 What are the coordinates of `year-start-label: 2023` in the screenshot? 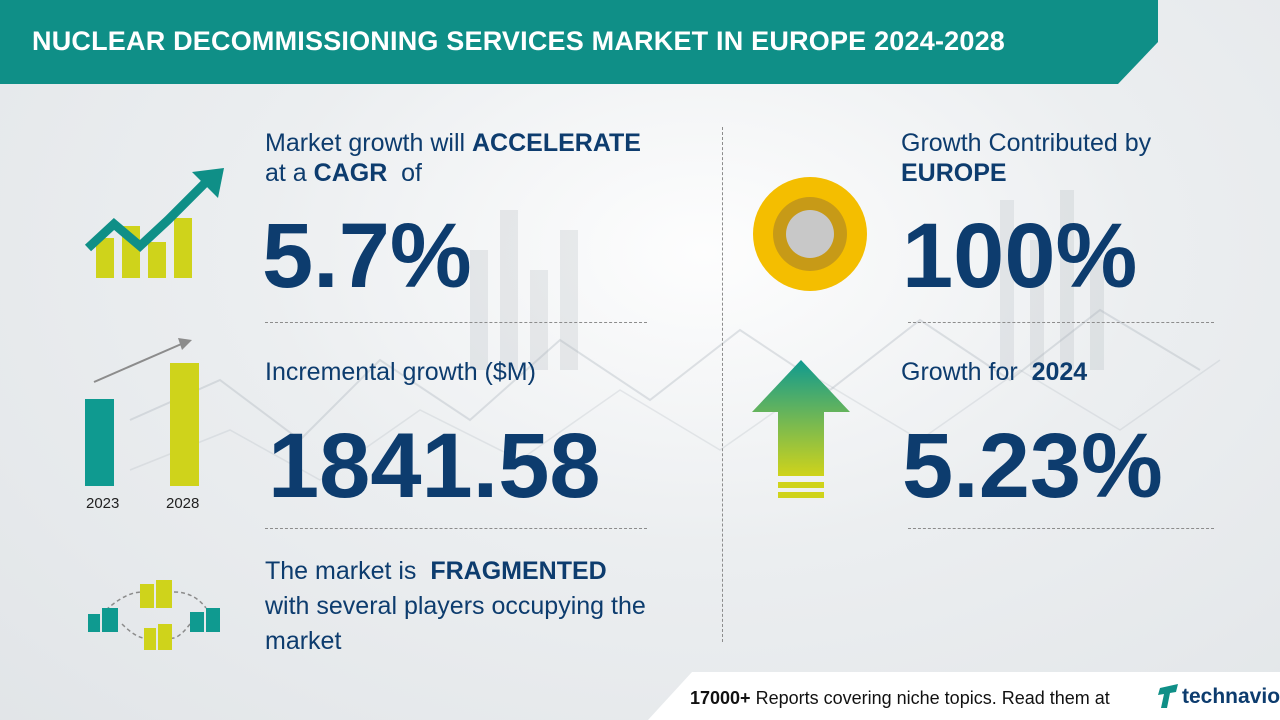 It's located at (103, 503).